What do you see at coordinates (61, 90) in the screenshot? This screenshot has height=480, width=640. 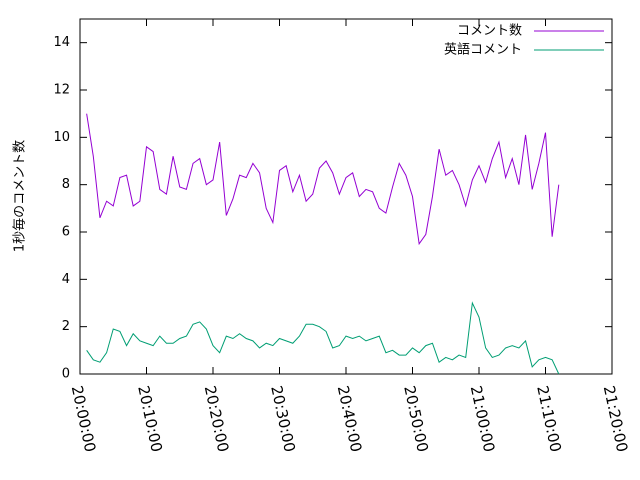 I see `y-tick-label: 12` at bounding box center [61, 90].